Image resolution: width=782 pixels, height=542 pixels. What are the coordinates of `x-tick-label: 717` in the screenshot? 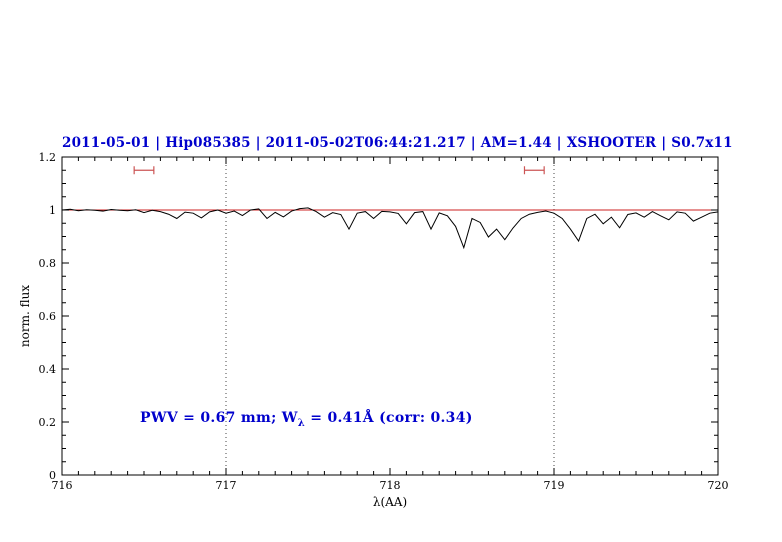 It's located at (226, 485).